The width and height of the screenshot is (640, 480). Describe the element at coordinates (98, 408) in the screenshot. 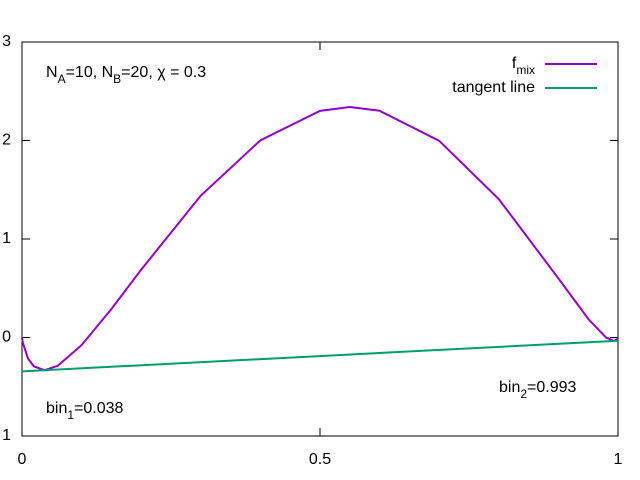

I see `text-part: =0.038` at that location.